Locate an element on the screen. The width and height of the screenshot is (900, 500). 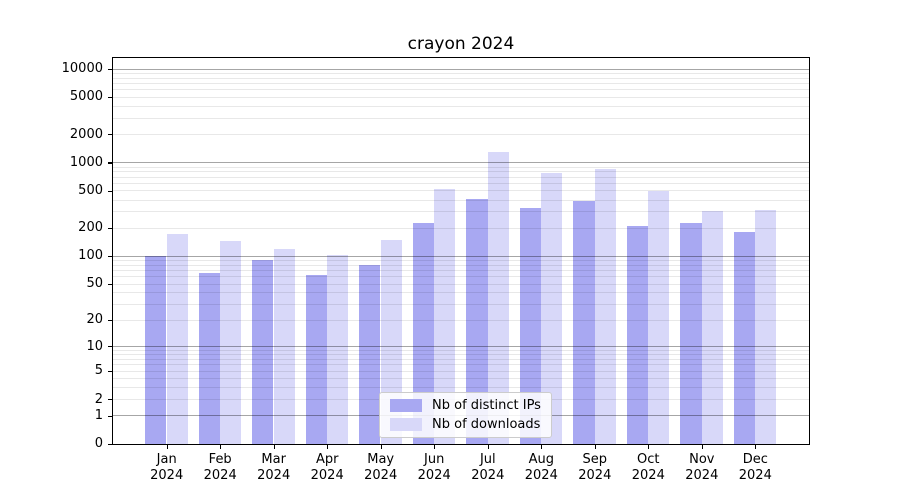
bar-downloads-dec is located at coordinates (766, 327).